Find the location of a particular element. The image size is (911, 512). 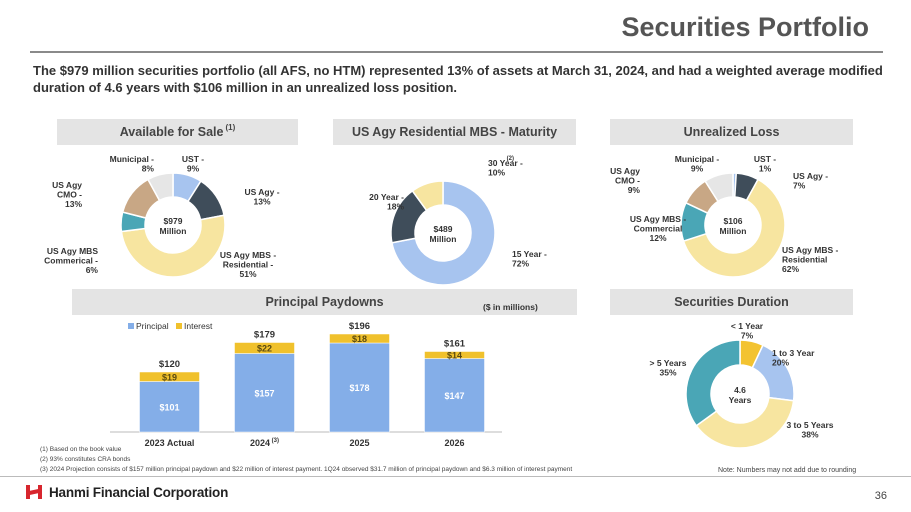

mbs-center-label: $489 Million is located at coordinates (443, 234).